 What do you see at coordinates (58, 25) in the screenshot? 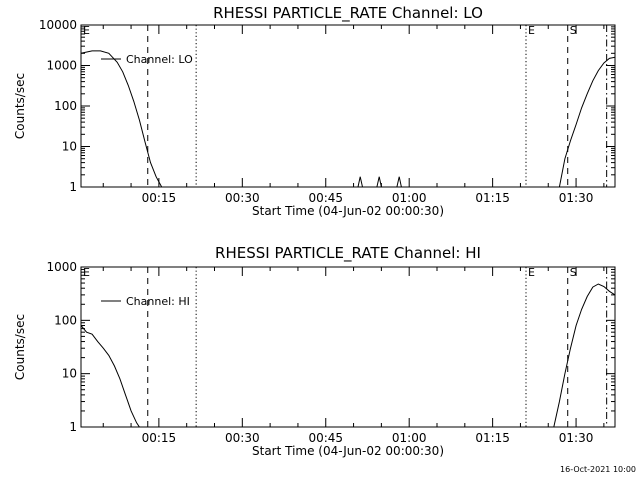
I see `y-tick-label: 10000` at bounding box center [58, 25].